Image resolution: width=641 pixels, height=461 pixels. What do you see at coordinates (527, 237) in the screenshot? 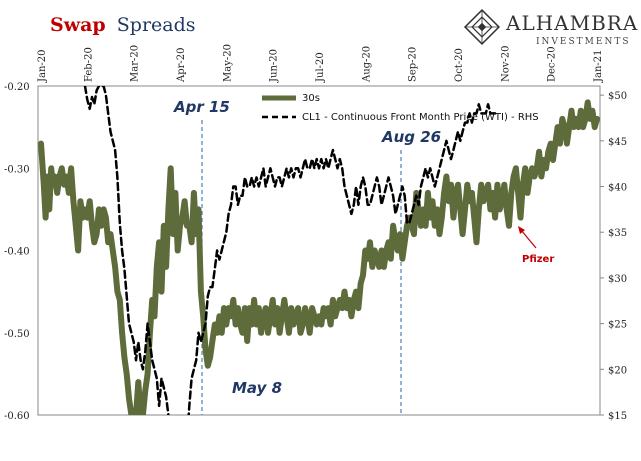
I see `pfizer-arrow-icon` at bounding box center [527, 237].